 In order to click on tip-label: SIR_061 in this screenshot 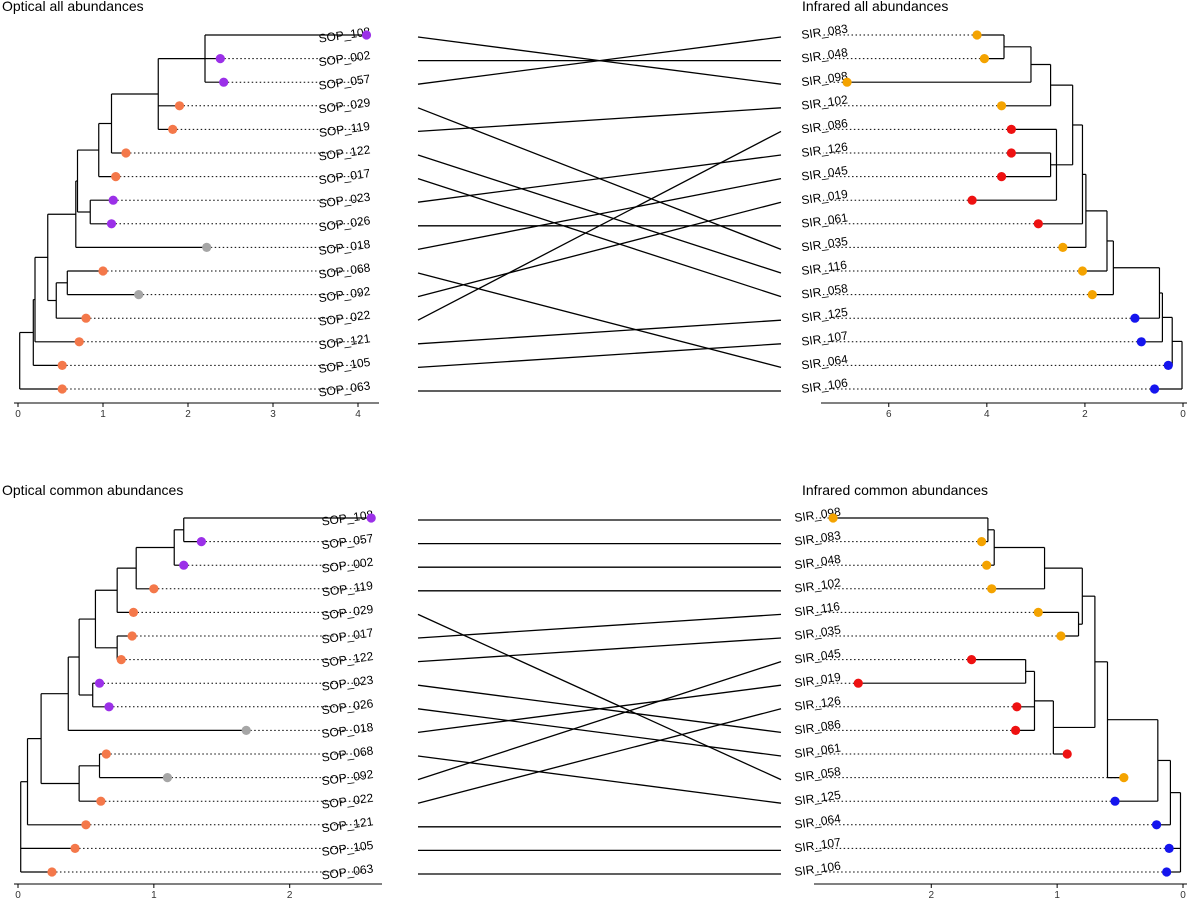, I will do `click(817, 751)`.